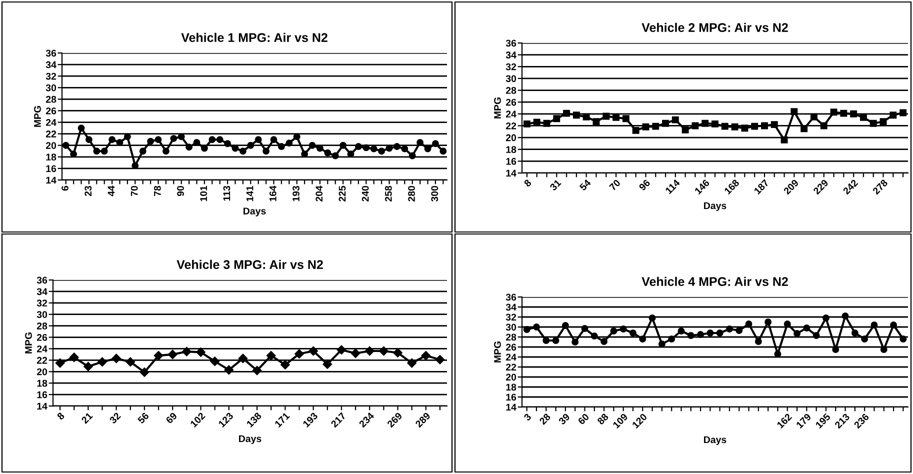 Image resolution: width=913 pixels, height=474 pixels. Describe the element at coordinates (584, 419) in the screenshot. I see `x-tick-label: 60` at that location.